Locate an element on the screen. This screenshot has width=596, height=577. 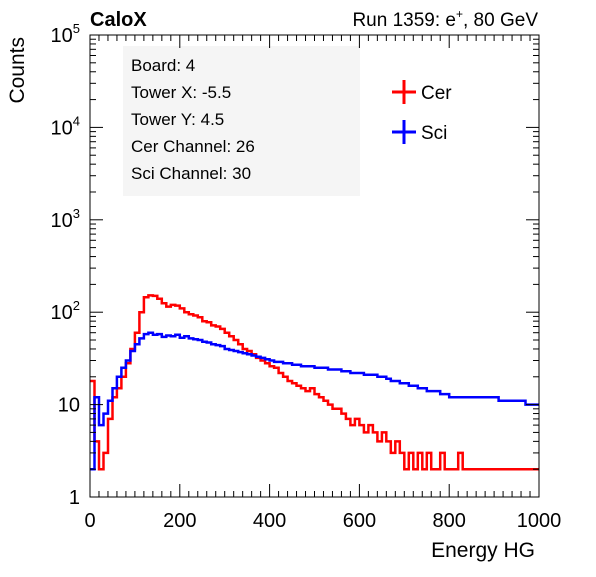
run-info-prefix: Run 1359: e is located at coordinates (404, 20).